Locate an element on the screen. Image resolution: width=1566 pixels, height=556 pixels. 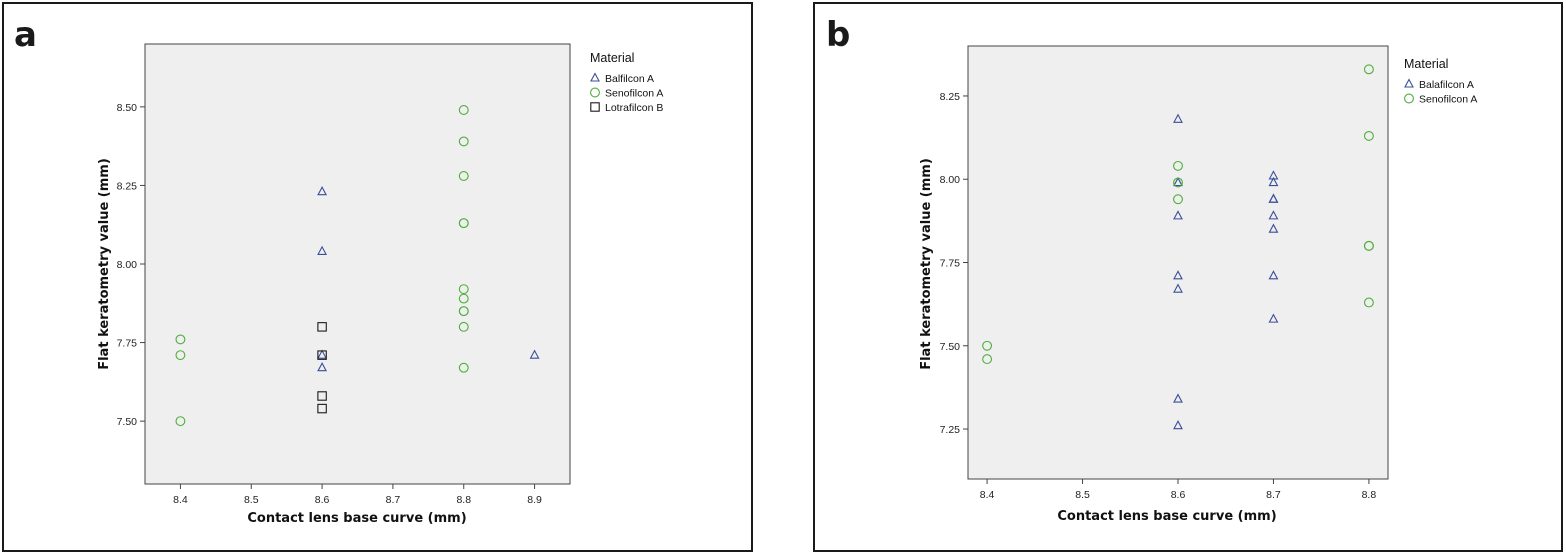
x-axis-label-b: Contact lens base curve (mm) is located at coordinates (1166, 516).